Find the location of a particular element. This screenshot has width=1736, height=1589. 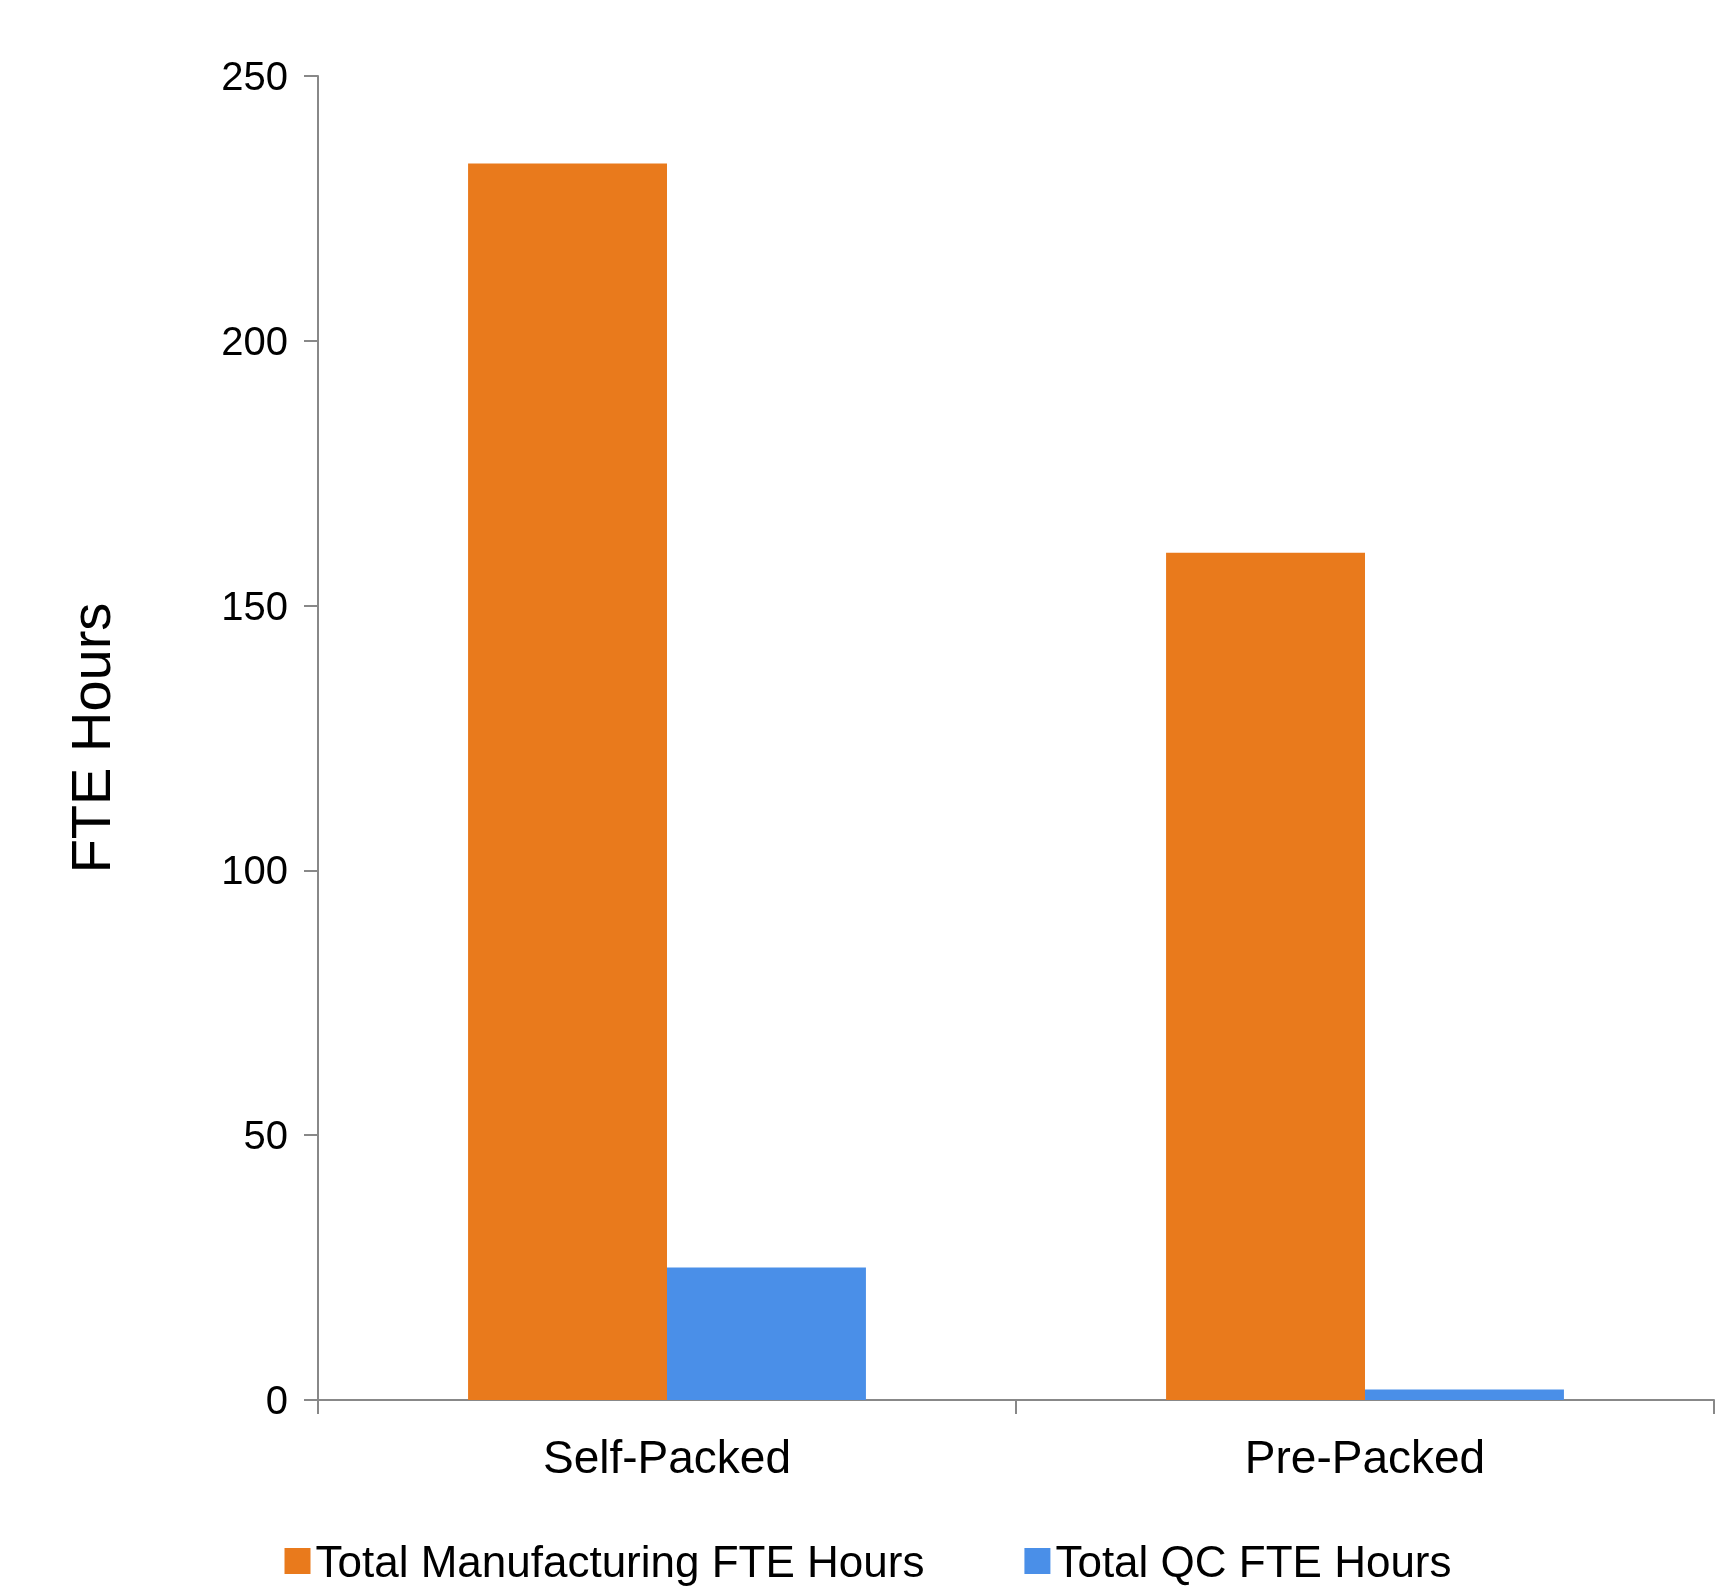

y-tick-label: 250 is located at coordinates (254, 76).